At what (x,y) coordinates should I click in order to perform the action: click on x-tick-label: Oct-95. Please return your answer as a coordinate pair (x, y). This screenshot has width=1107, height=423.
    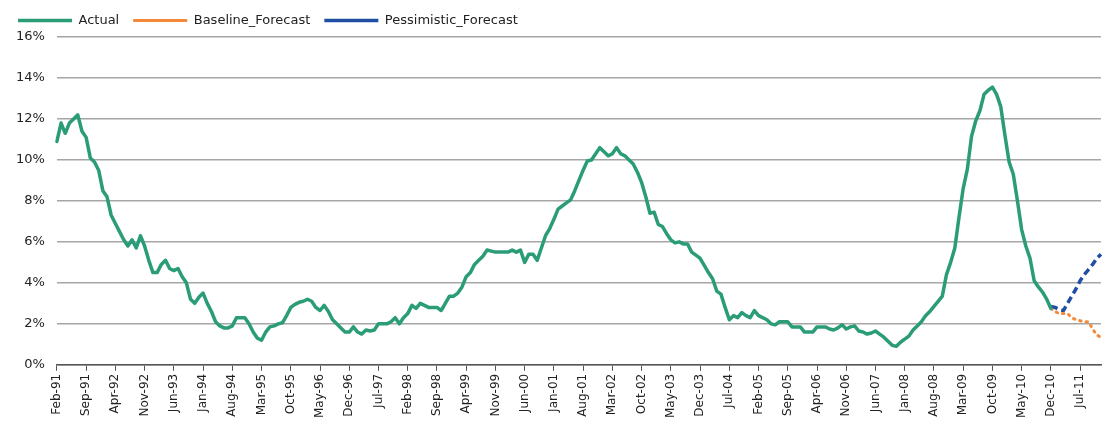
    Looking at the image, I should click on (289, 394).